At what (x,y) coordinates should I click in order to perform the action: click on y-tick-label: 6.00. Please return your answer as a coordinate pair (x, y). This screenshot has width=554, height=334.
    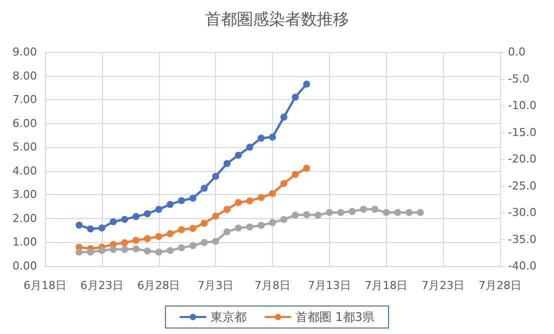
    Looking at the image, I should click on (24, 123).